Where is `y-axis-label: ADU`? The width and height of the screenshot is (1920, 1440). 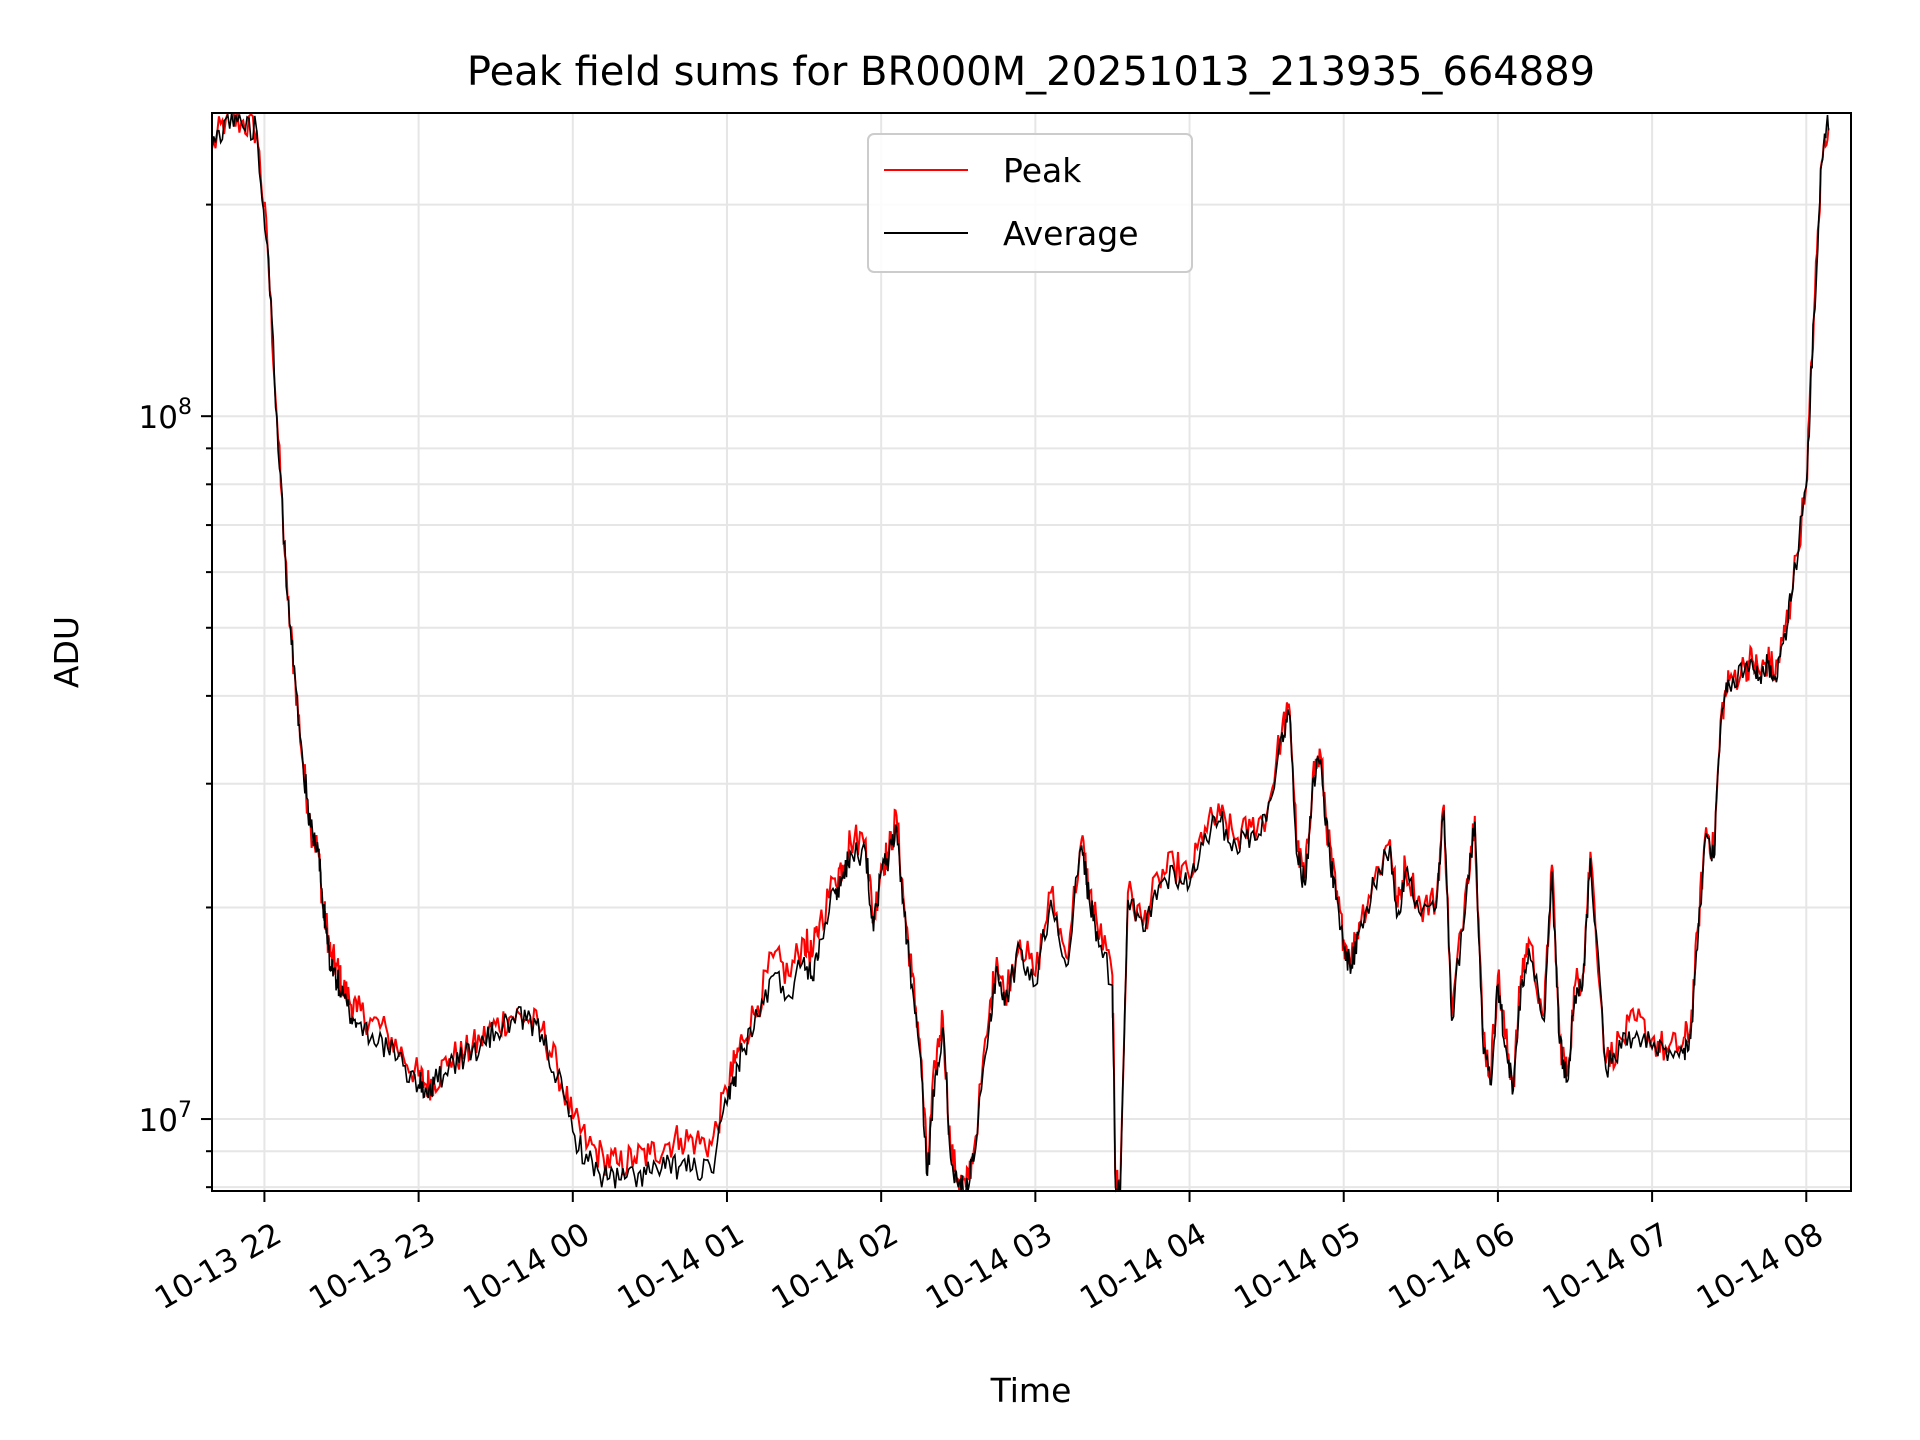
y-axis-label: ADU is located at coordinates (66, 652).